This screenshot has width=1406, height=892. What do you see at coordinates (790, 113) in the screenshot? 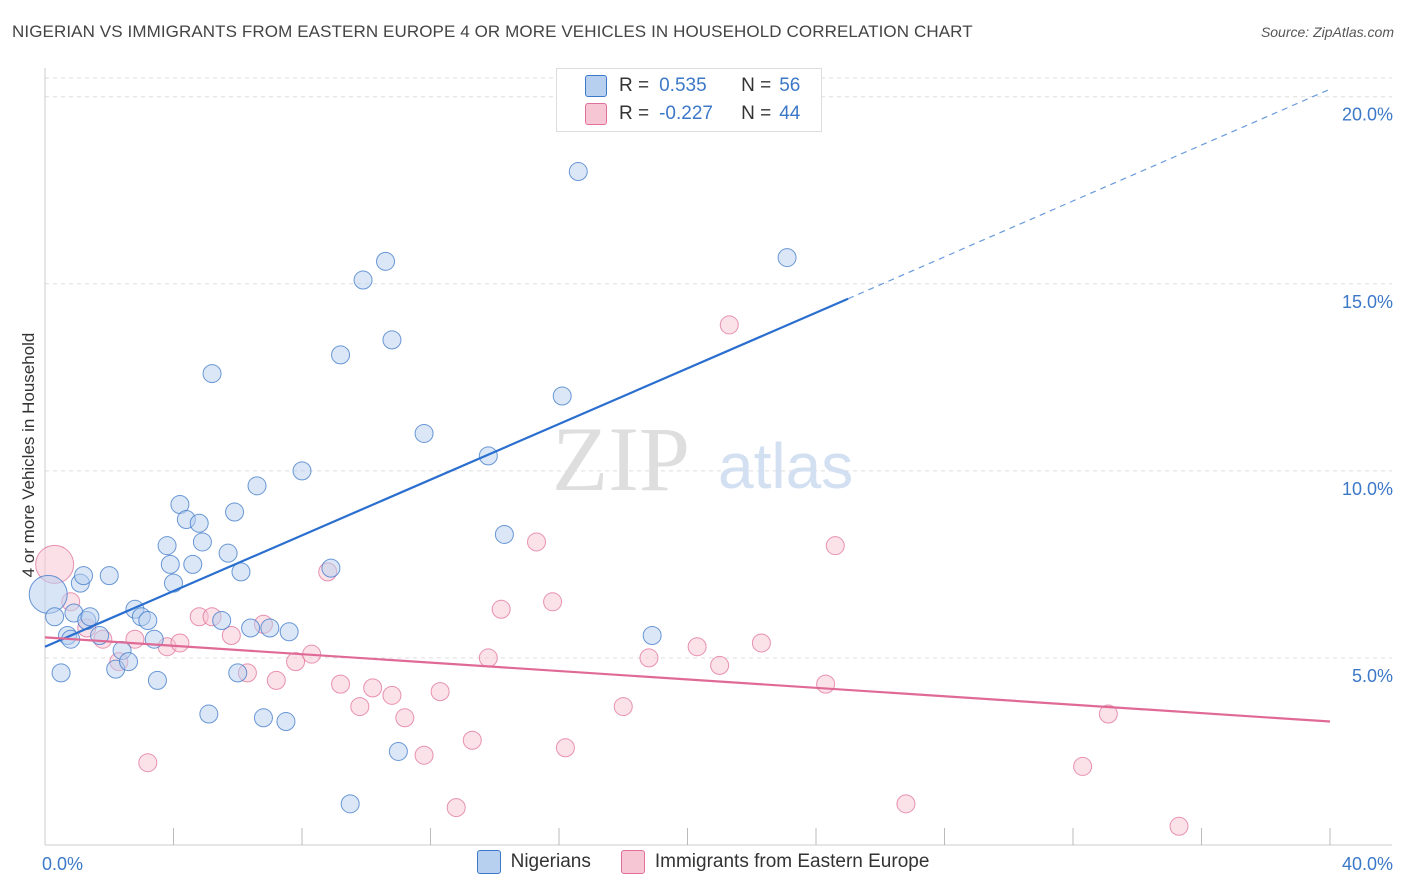
I see `legend-n-value: 44` at bounding box center [790, 113].